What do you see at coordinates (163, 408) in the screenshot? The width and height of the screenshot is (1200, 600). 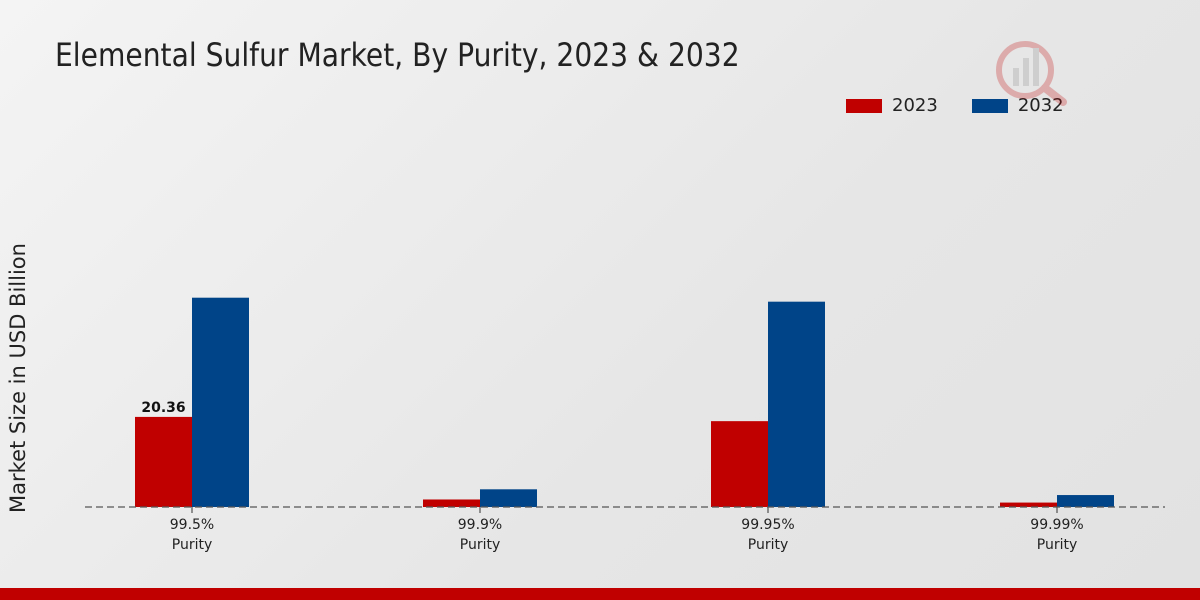 I see `data-label-0: 20.36` at bounding box center [163, 408].